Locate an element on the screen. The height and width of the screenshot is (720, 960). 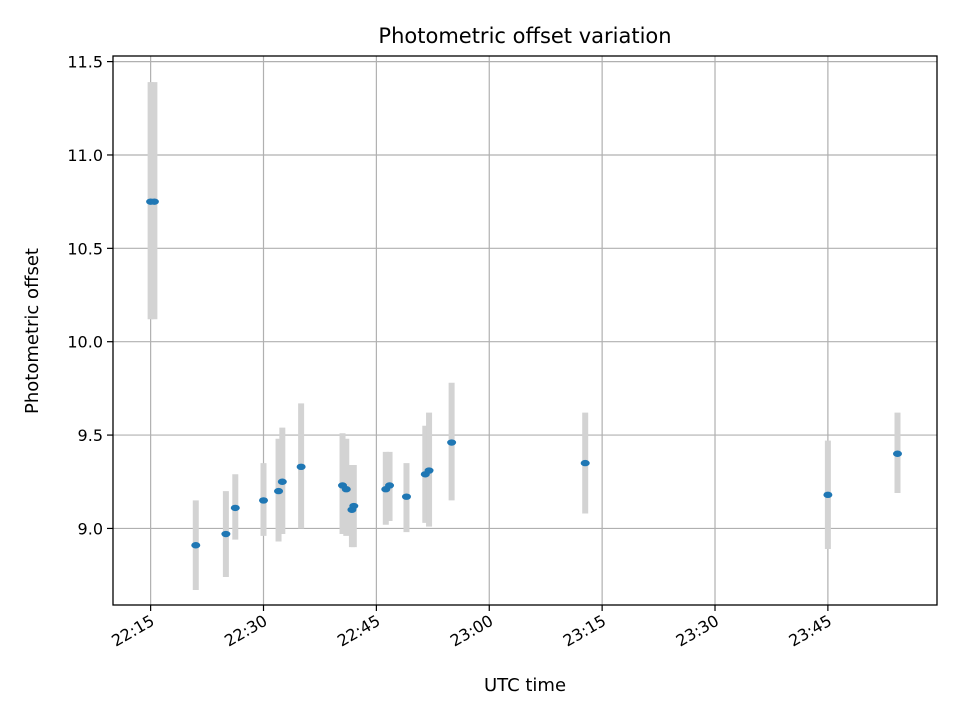
y-tick-label: 9.0 is located at coordinates (90, 528).